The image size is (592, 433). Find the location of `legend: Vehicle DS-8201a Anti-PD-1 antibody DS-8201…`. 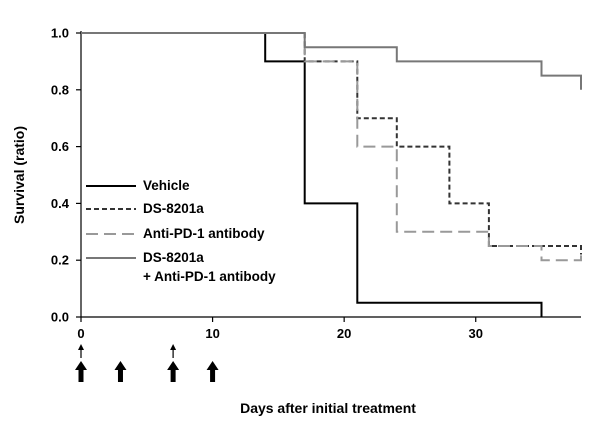

legend: Vehicle DS-8201a Anti-PD-1 antibody DS-8201… is located at coordinates (181, 231).